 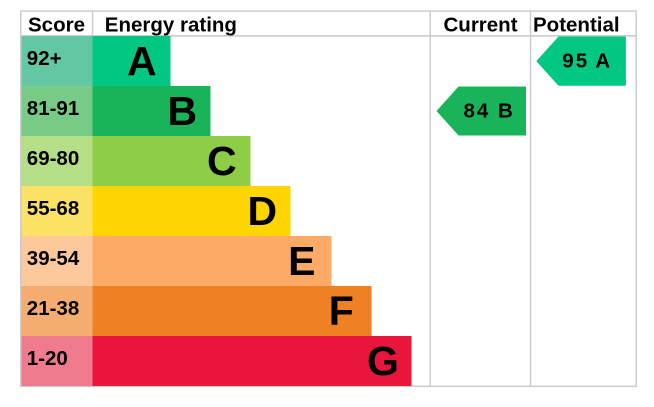 I want to click on svg-text: Current, so click(x=481, y=24).